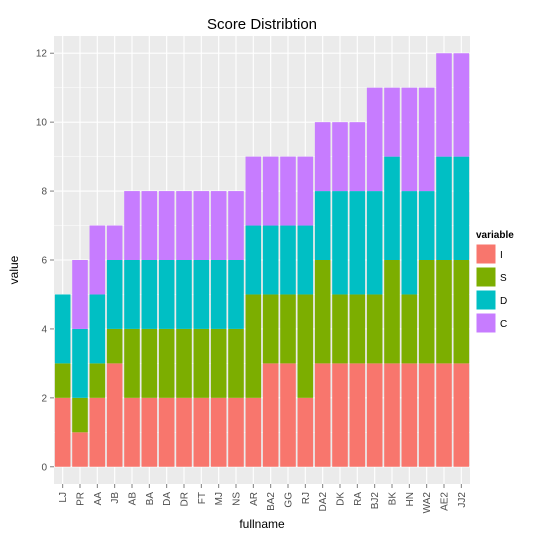 The width and height of the screenshot is (540, 540). Describe the element at coordinates (410, 499) in the screenshot. I see `x-tick-label: HN` at that location.